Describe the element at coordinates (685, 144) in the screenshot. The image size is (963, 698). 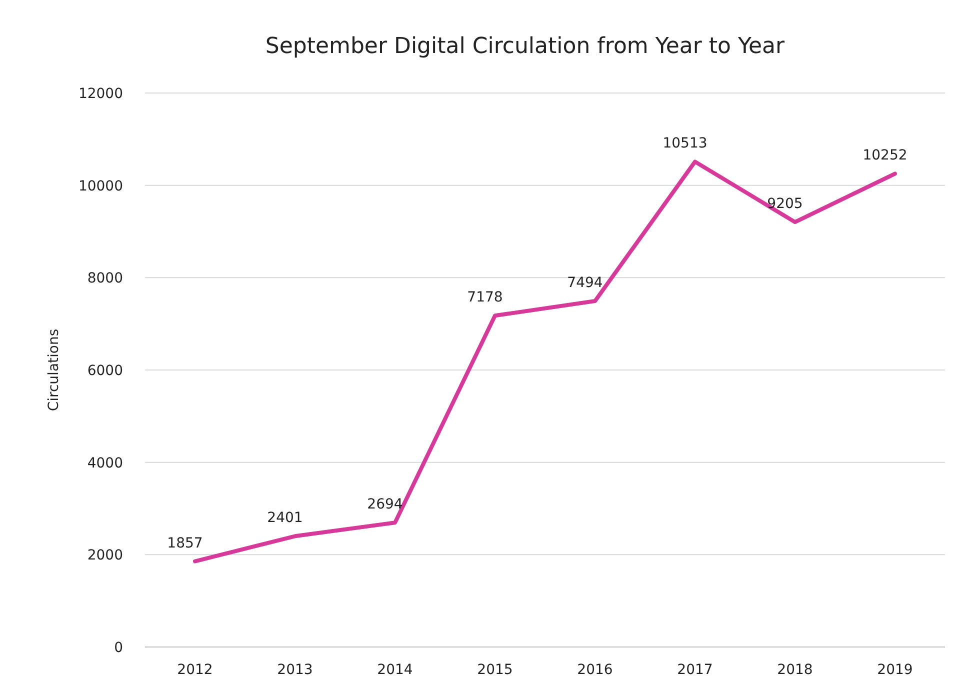
I see `data-label: 10513` at that location.